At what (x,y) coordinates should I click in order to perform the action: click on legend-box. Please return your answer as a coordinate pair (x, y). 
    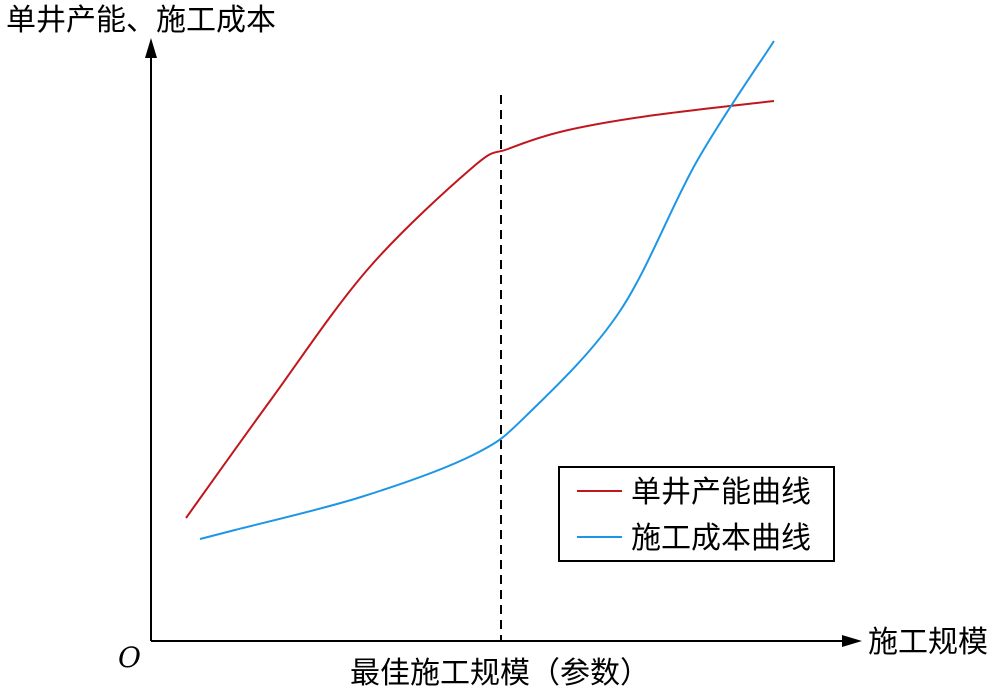
    Looking at the image, I should click on (696, 514).